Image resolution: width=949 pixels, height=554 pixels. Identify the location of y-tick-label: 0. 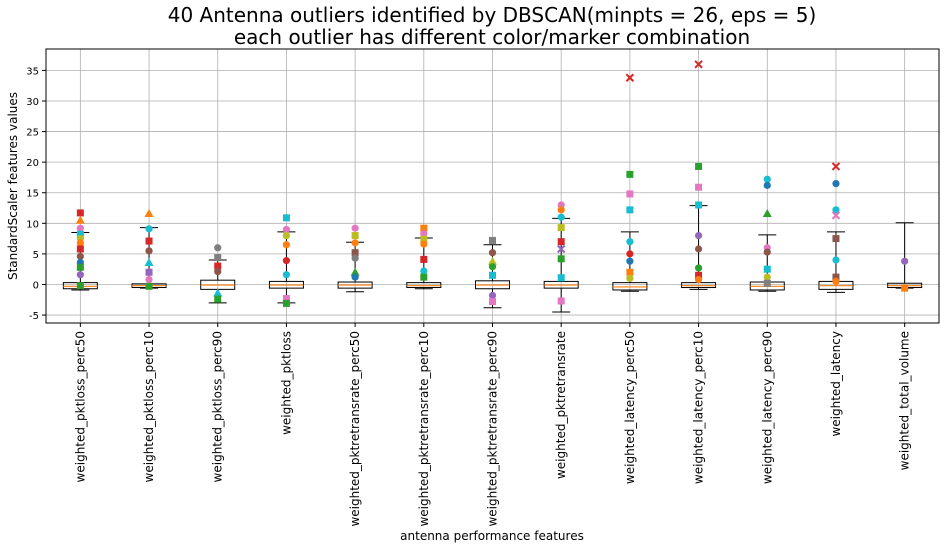
(36, 285).